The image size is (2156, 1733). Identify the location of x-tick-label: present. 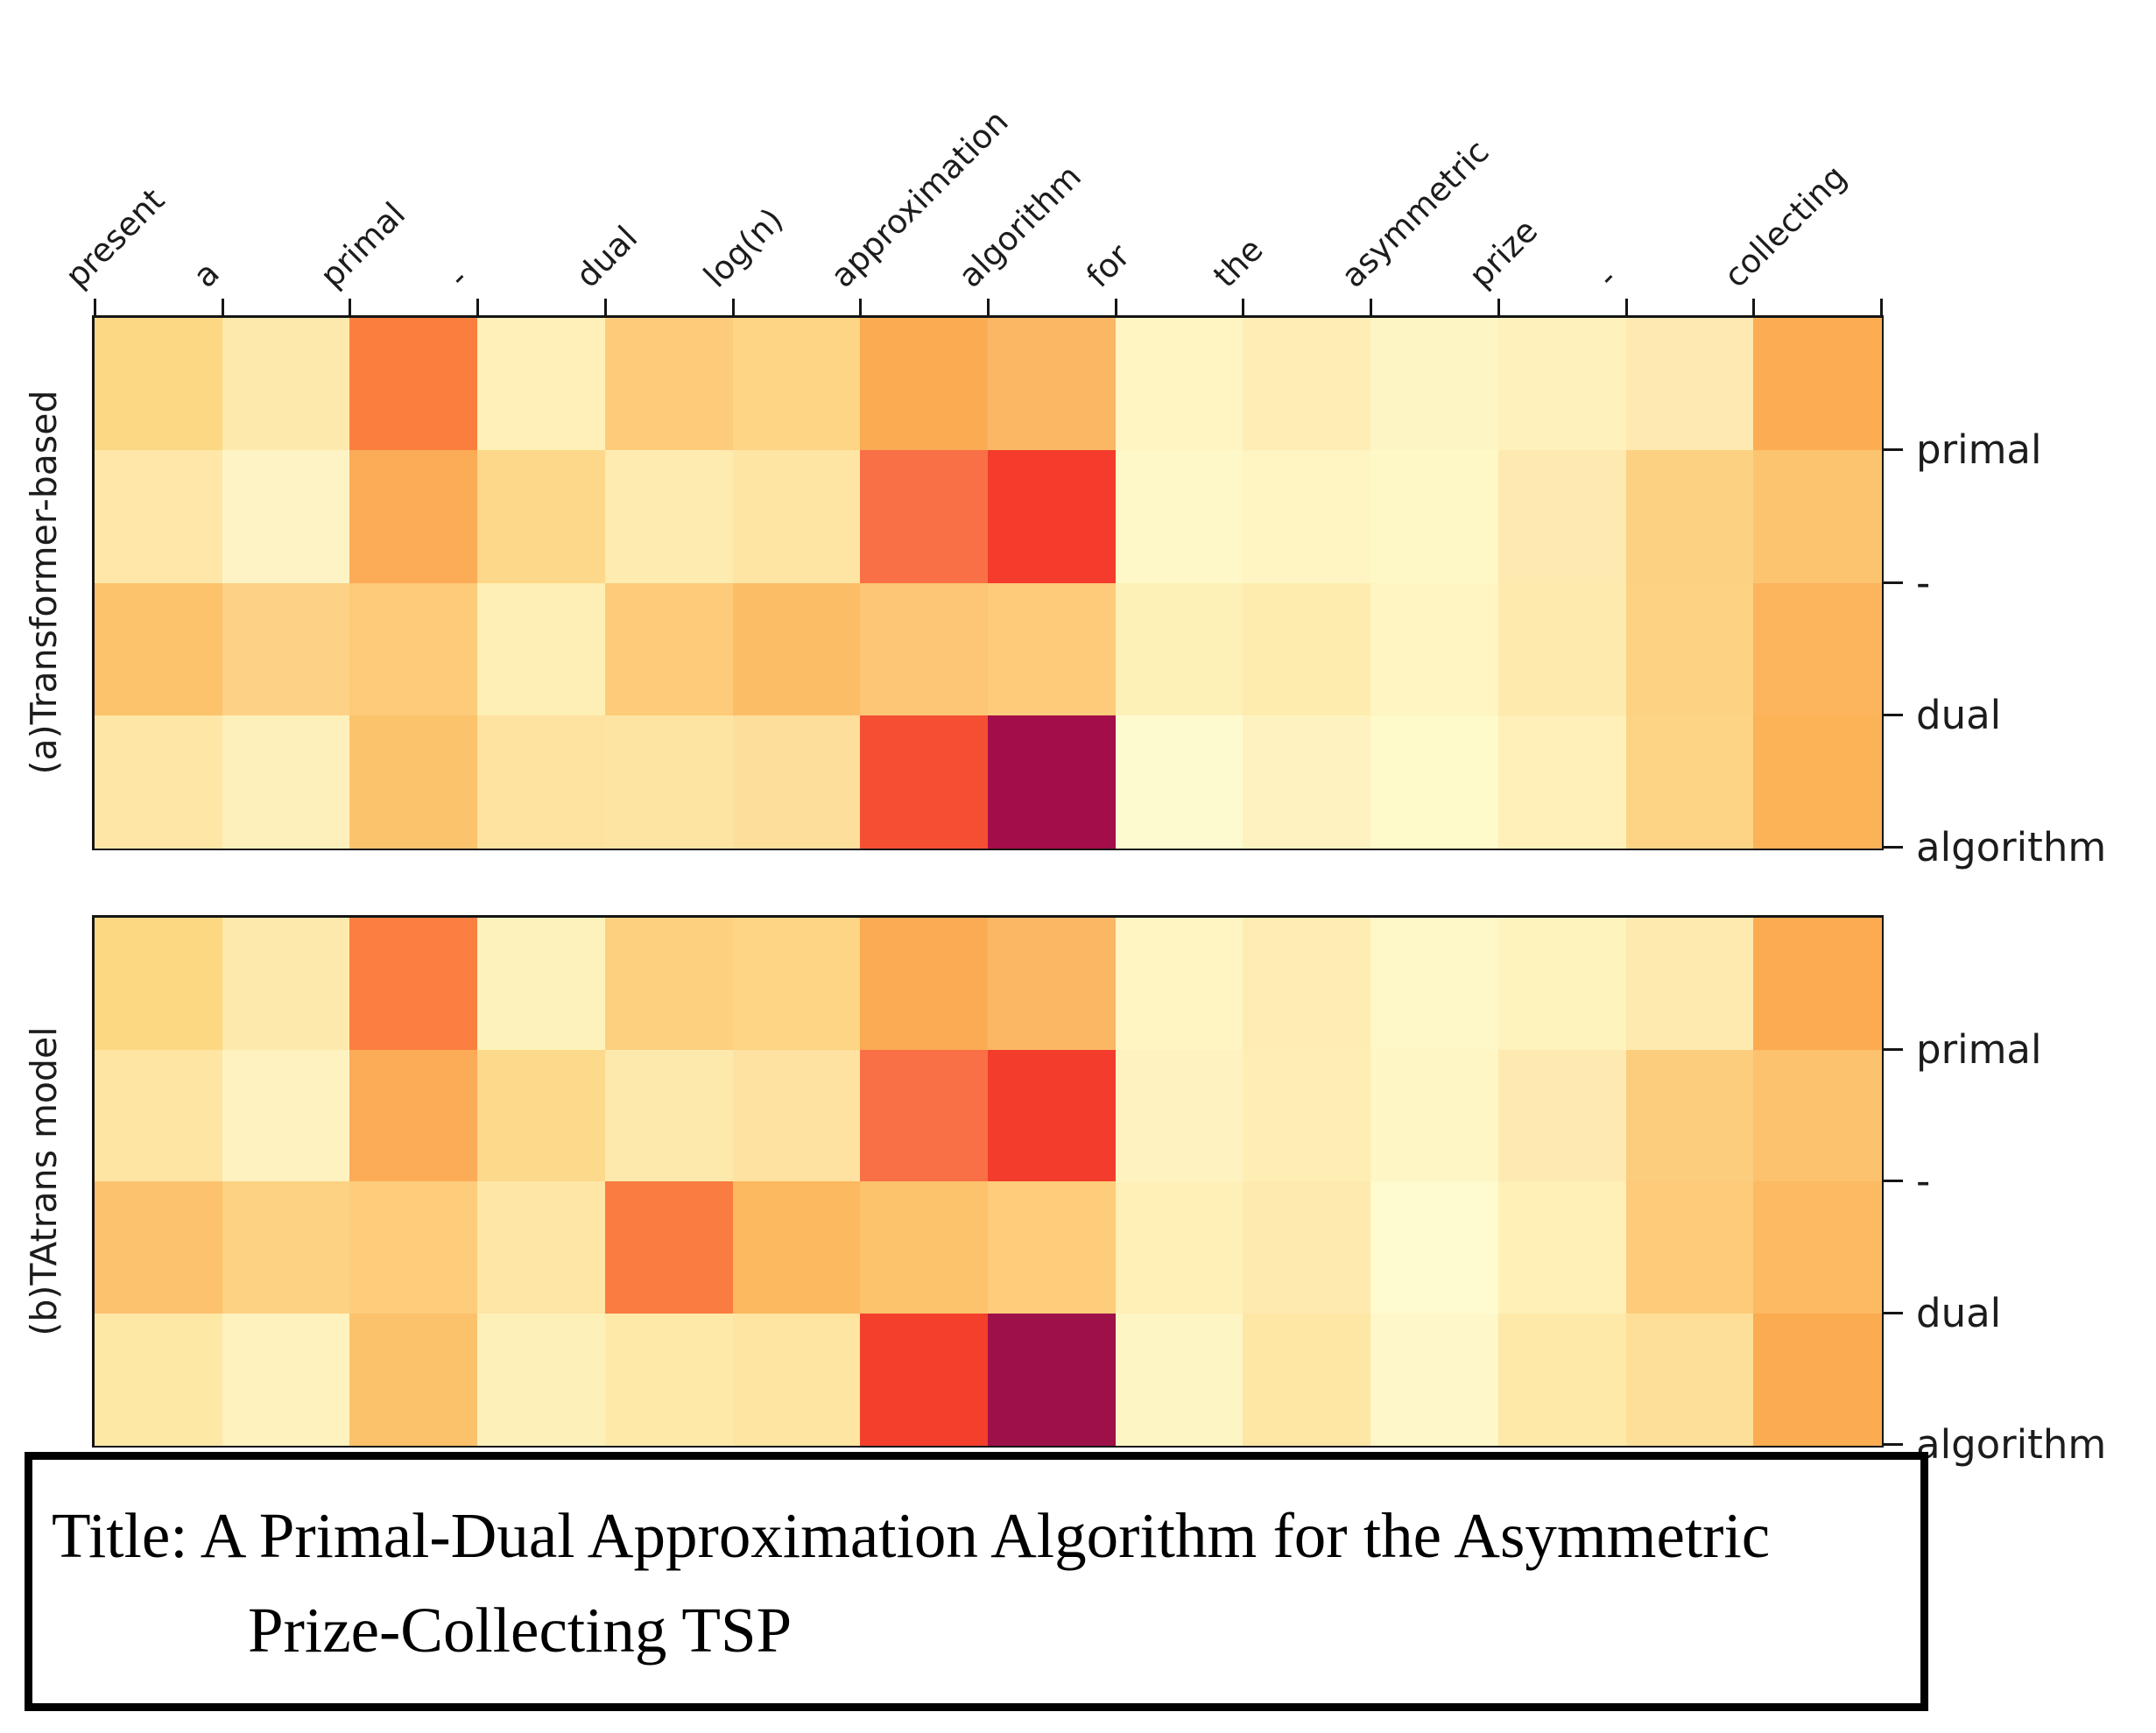
(115, 237).